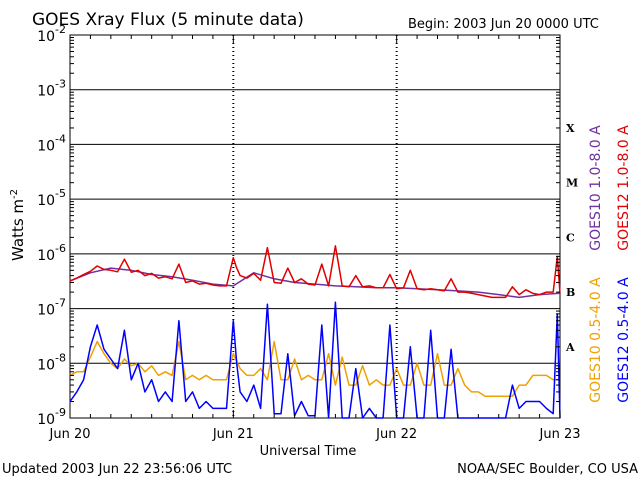  What do you see at coordinates (596, 340) in the screenshot?
I see `legend-label: GOES10 0.5-4.0 A` at bounding box center [596, 340].